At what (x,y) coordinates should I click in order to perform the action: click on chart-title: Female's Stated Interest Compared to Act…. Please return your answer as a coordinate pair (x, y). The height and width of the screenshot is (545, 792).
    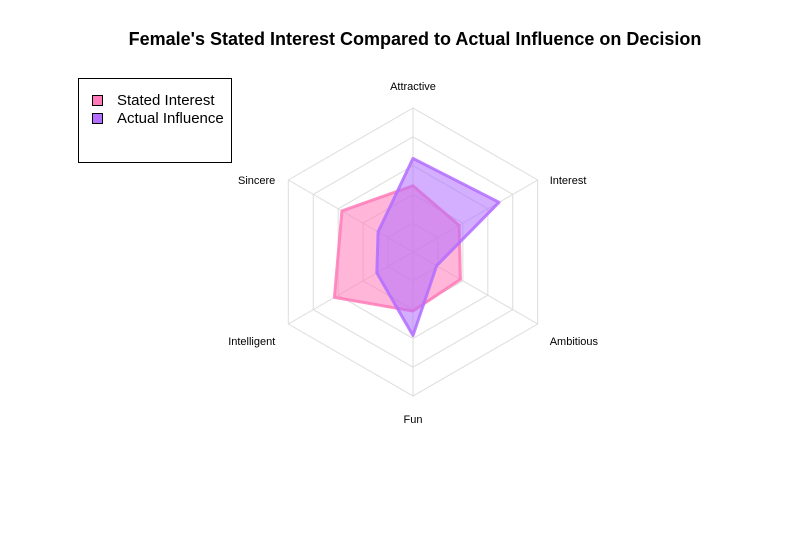
    Looking at the image, I should click on (415, 39).